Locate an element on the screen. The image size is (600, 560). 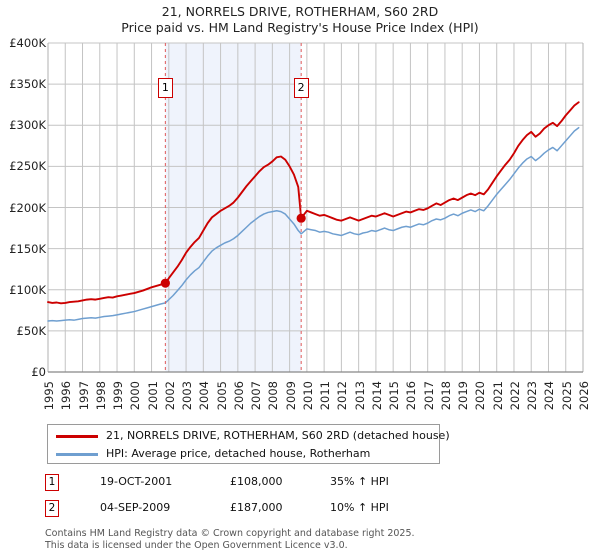
x-tick-label: 2019 is located at coordinates (463, 396).